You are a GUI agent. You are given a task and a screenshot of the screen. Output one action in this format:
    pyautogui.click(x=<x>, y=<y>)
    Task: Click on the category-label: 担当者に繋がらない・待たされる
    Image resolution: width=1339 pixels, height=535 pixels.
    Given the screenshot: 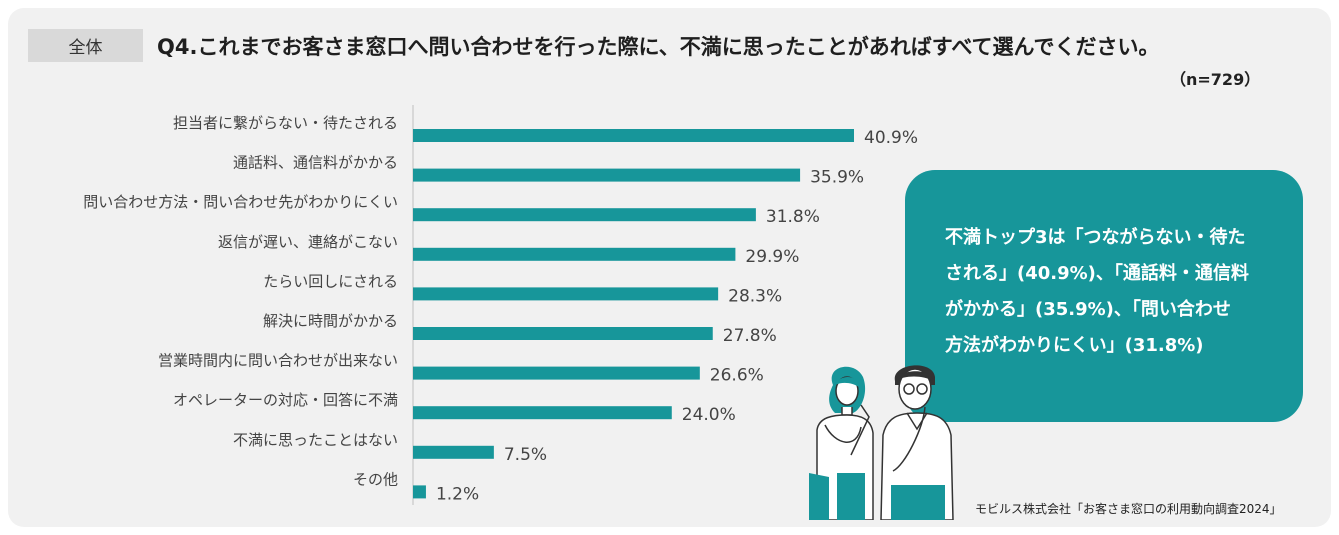 What is the action you would take?
    pyautogui.click(x=285, y=123)
    